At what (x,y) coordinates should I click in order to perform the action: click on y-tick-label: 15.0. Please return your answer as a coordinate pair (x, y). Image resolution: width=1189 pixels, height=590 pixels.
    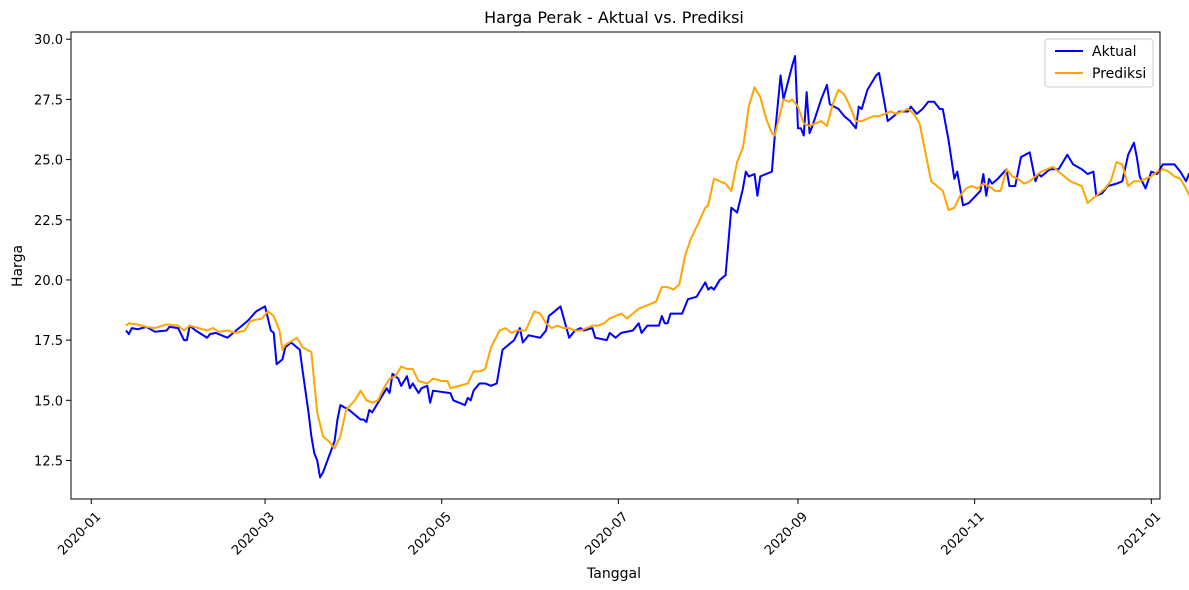
    Looking at the image, I should click on (48, 401).